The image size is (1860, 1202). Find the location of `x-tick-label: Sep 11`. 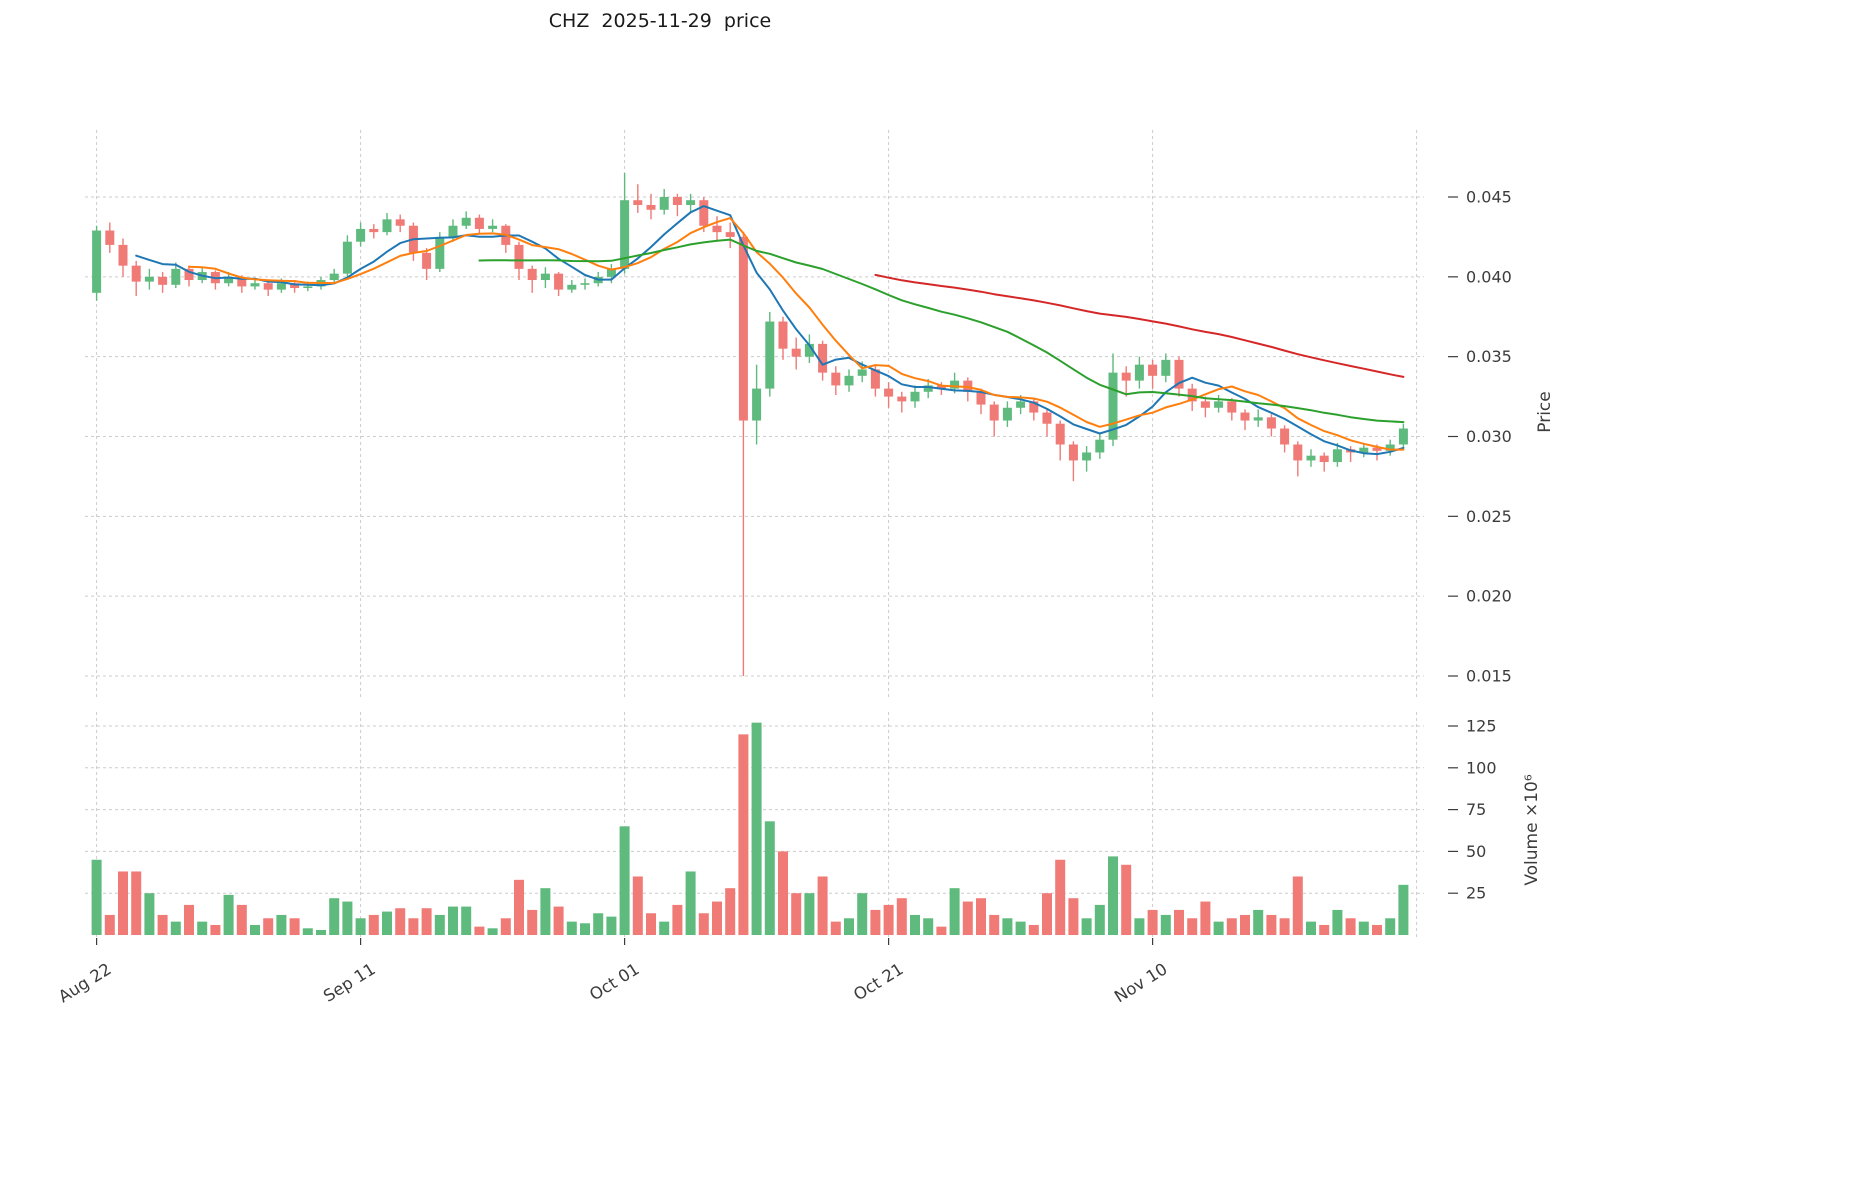

x-tick-label: Sep 11 is located at coordinates (349, 982).